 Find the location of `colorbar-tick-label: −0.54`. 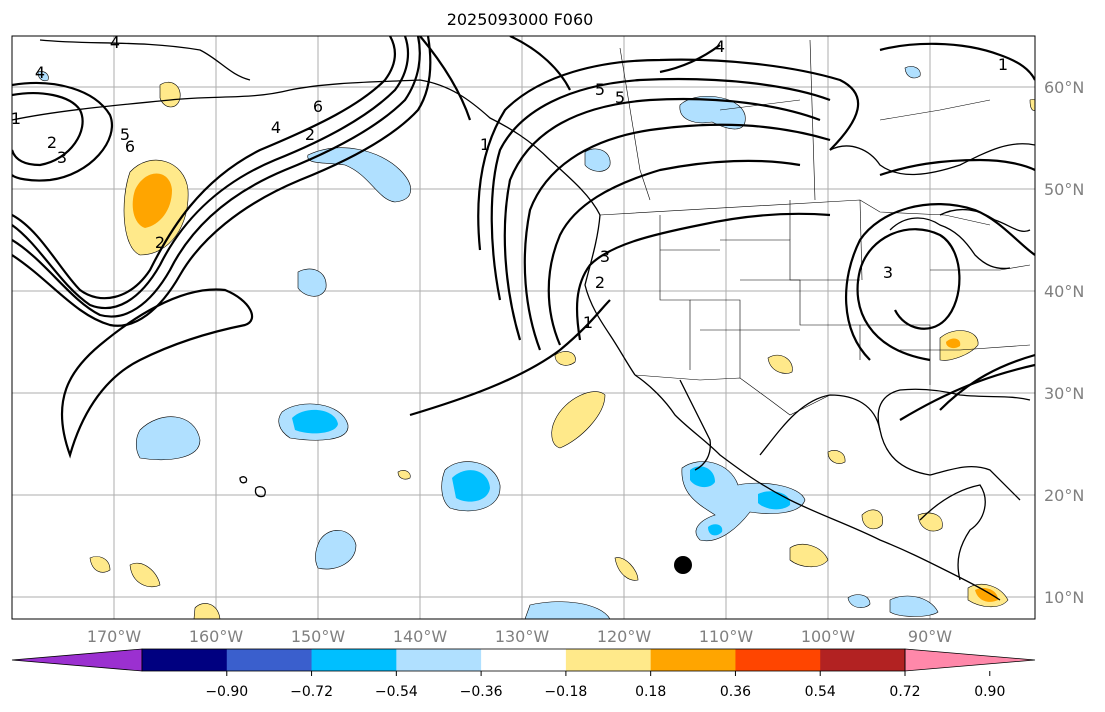

colorbar-tick-label: −0.54 is located at coordinates (396, 692).